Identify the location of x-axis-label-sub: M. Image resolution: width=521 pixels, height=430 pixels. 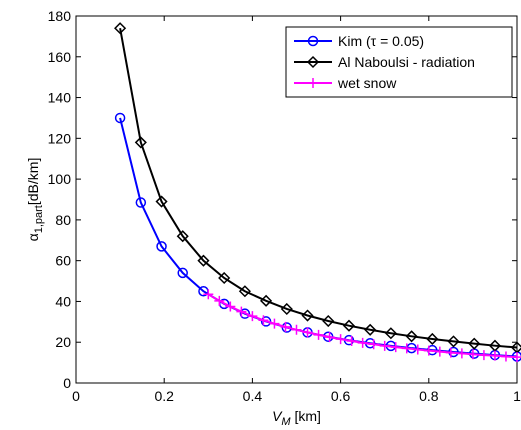
(286, 422).